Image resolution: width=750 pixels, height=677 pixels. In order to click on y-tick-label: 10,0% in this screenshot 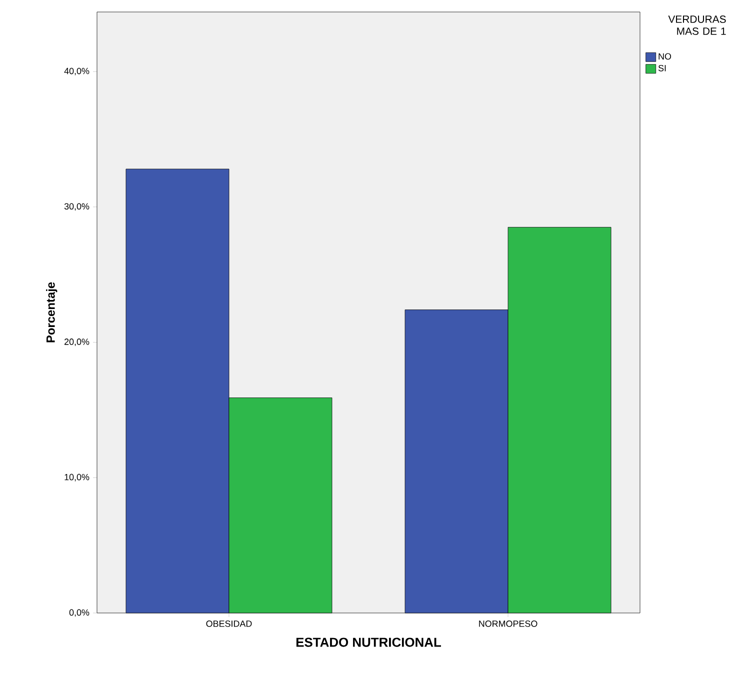, I will do `click(77, 478)`.